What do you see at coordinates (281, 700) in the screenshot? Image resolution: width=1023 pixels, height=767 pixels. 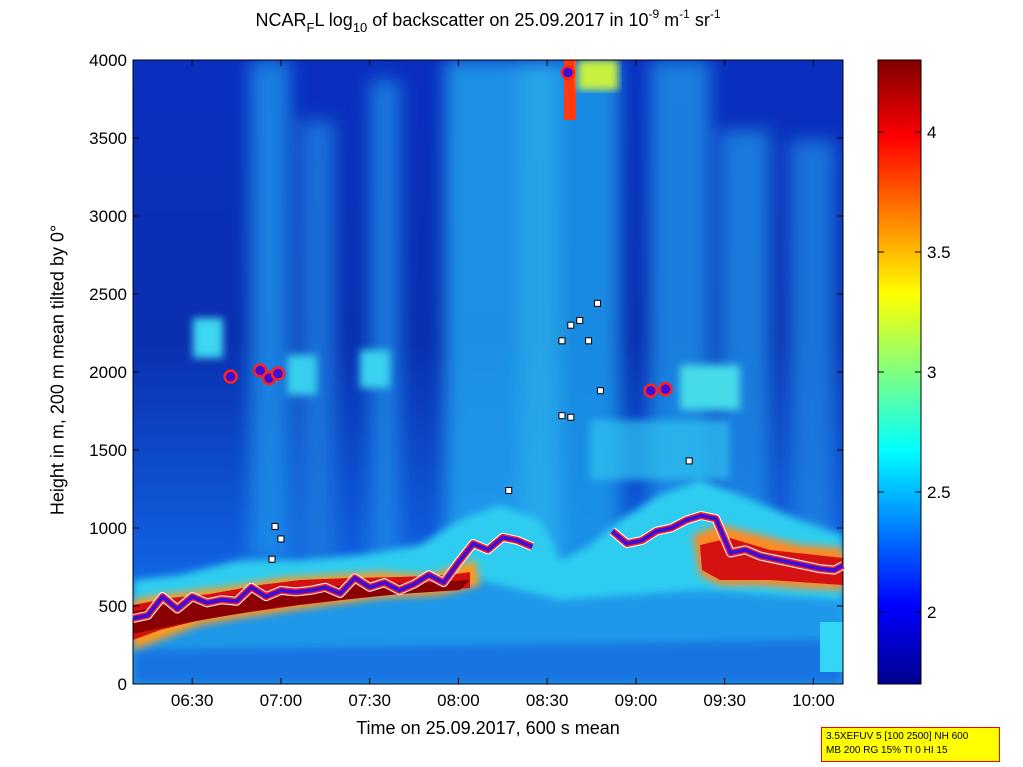 I see `x-tick-label: 07:00` at bounding box center [281, 700].